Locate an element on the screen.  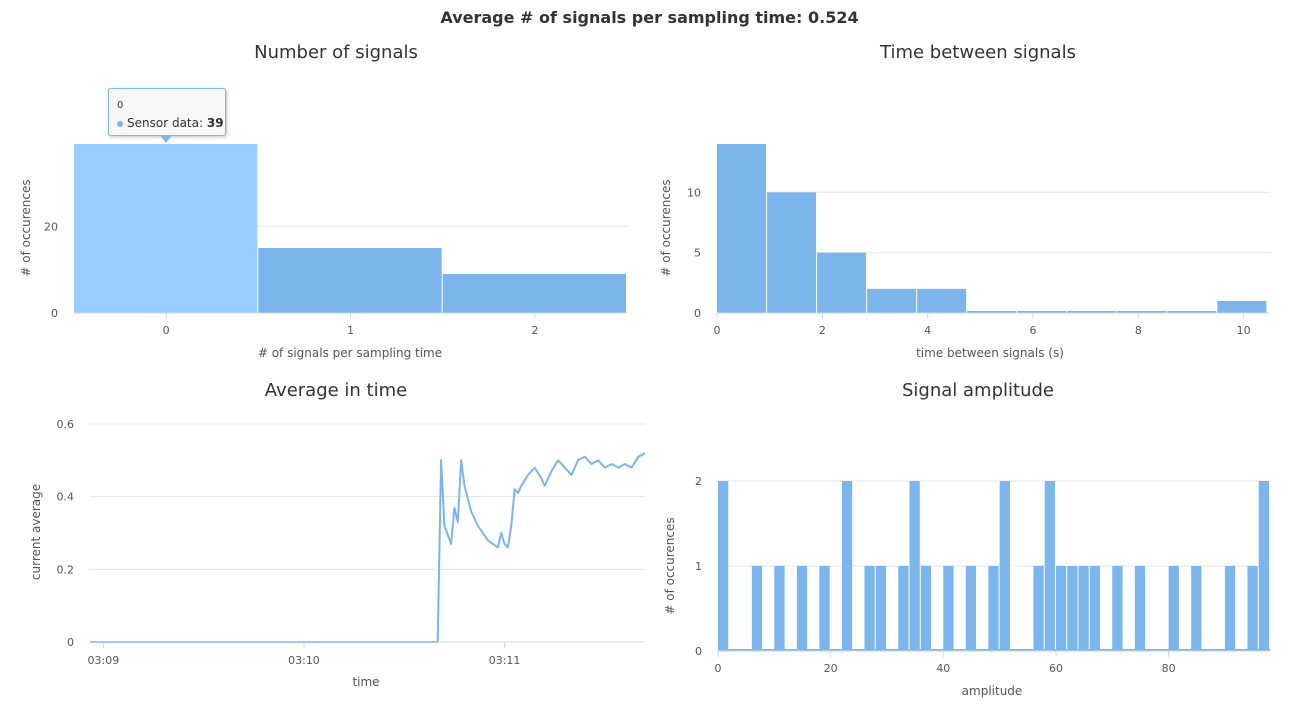
x-tick-label: 03:09 is located at coordinates (104, 660).